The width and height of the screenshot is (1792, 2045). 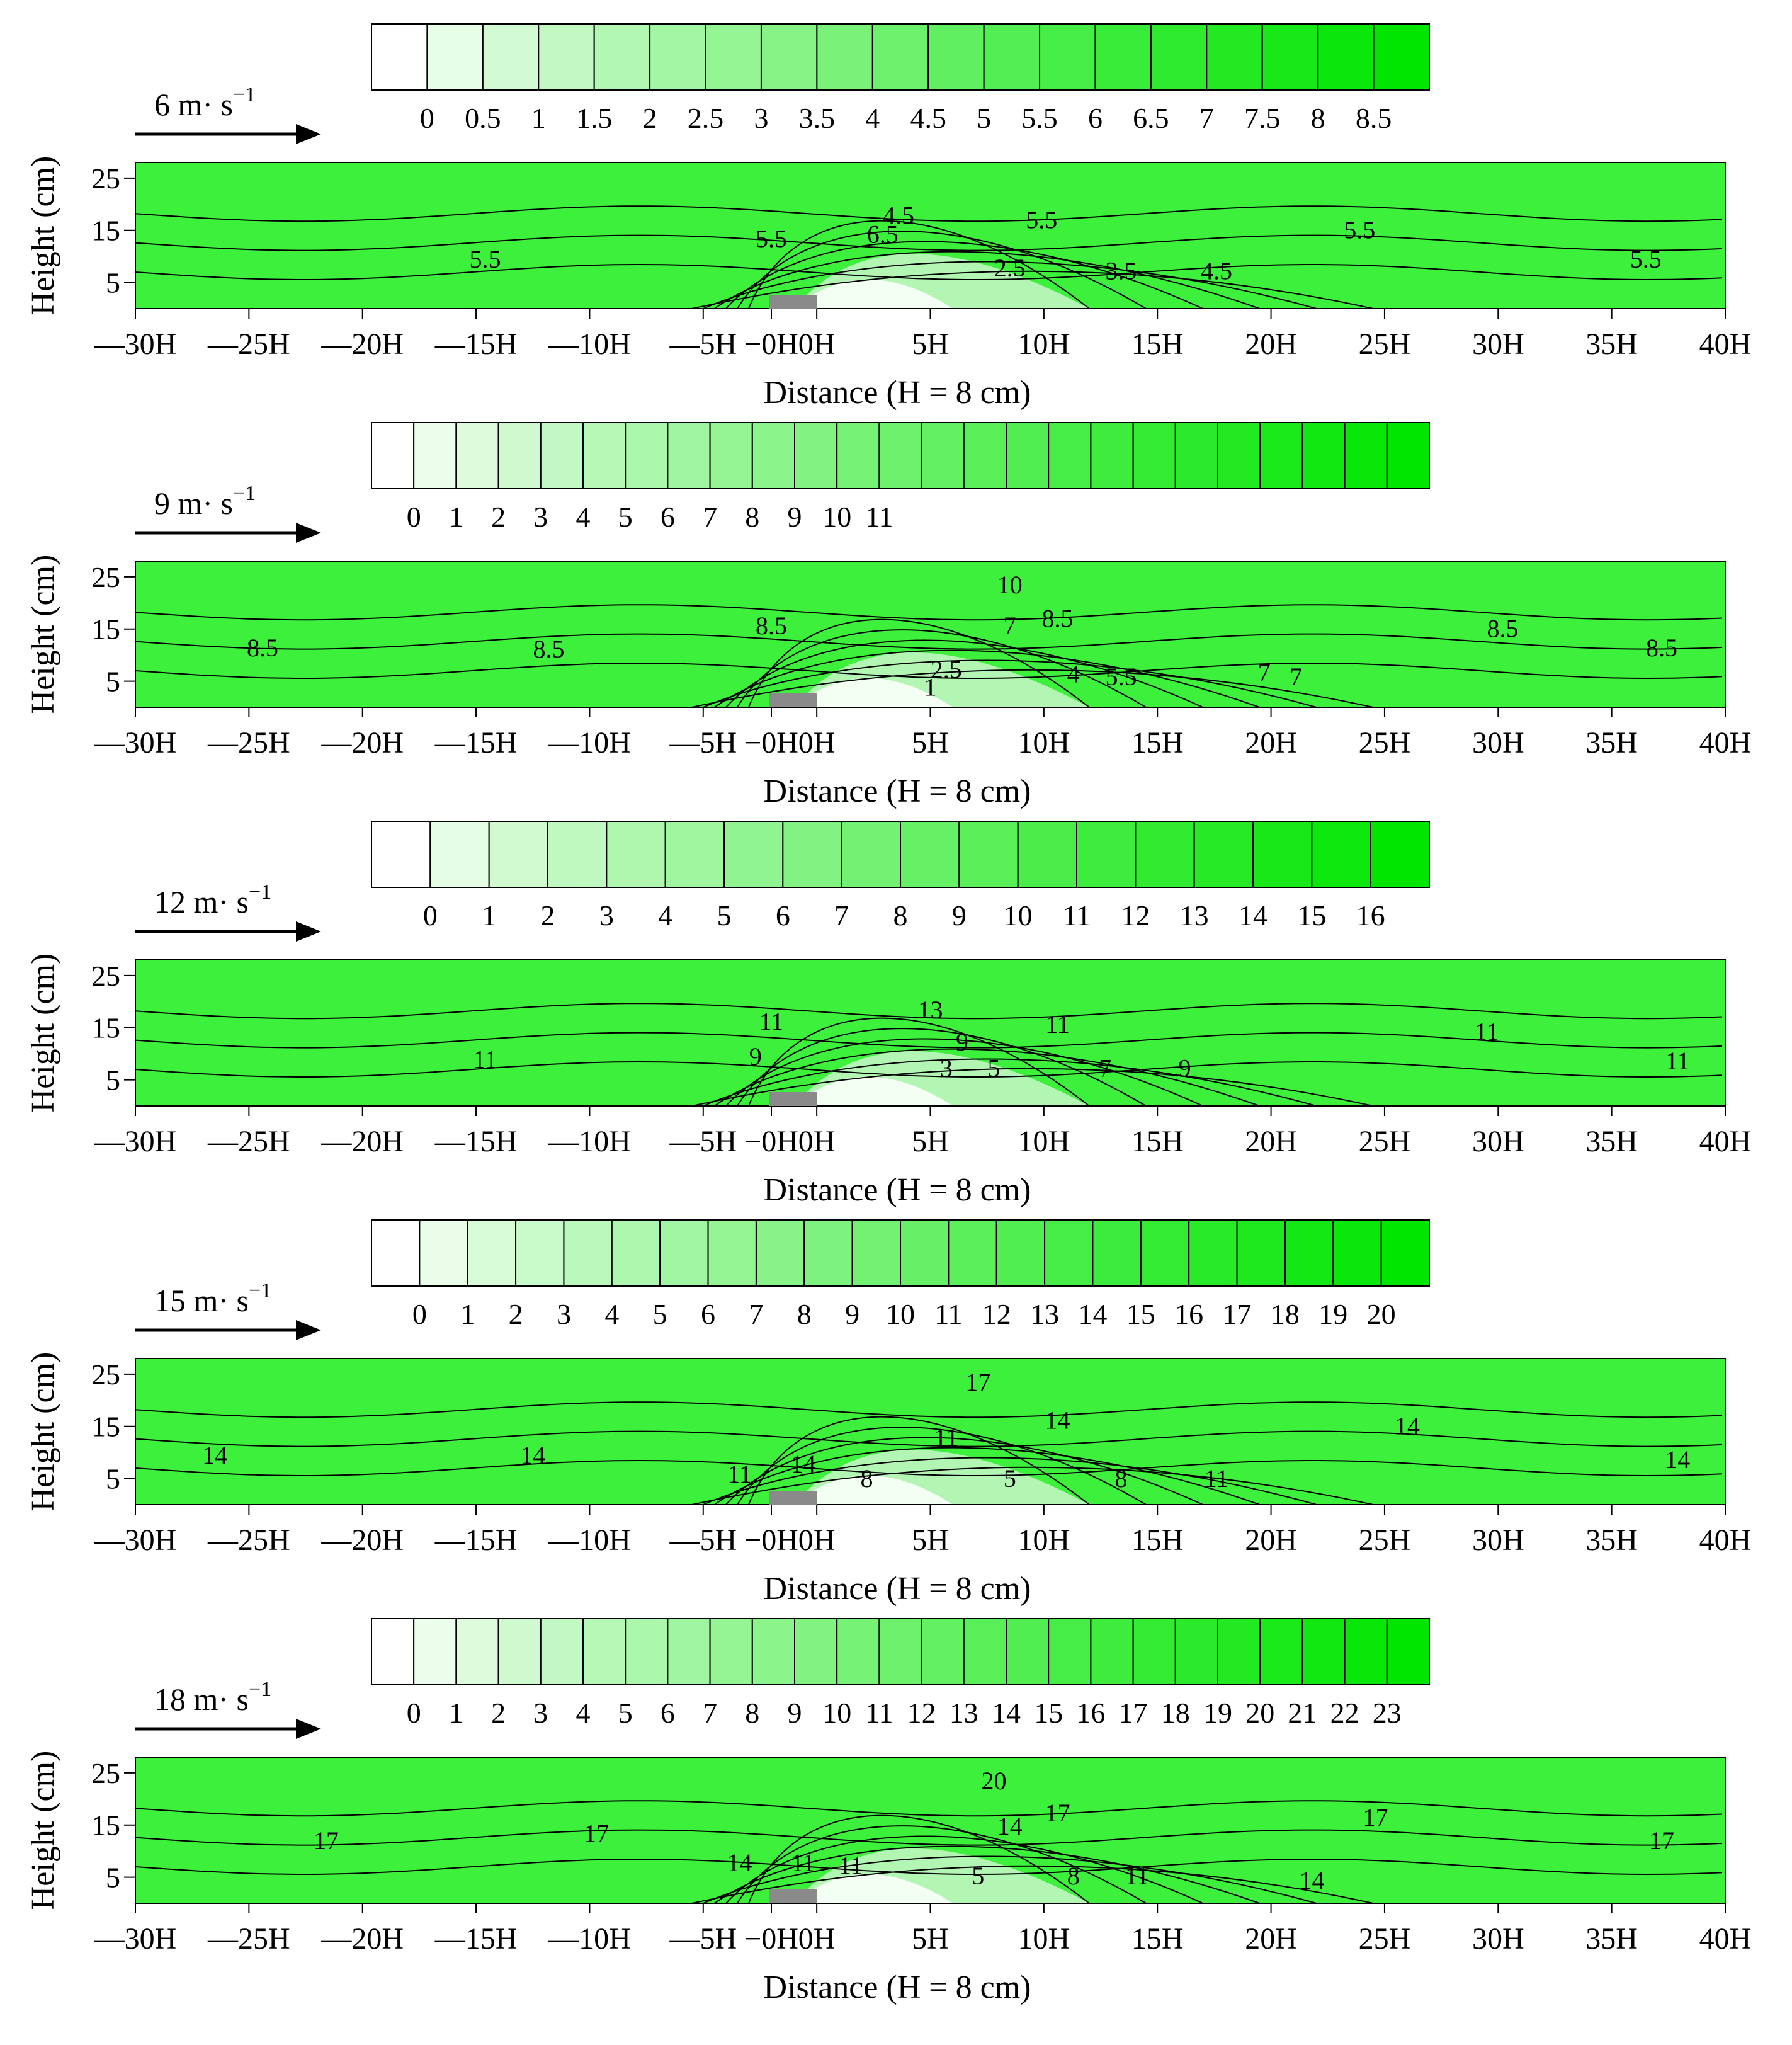 I want to click on x-tick-label: —10H, so click(x=589, y=1141).